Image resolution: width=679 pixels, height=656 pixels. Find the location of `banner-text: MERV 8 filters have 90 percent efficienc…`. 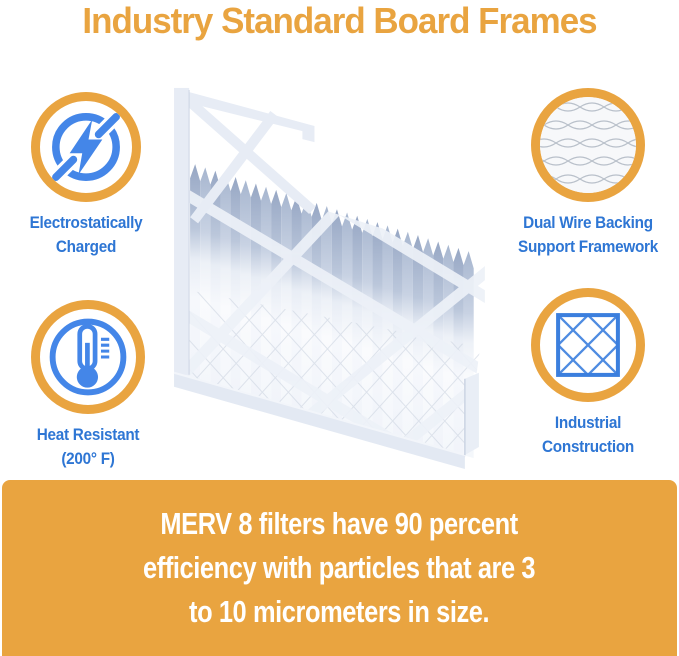

banner-text: MERV 8 filters have 90 percent efficienc… is located at coordinates (339, 568).